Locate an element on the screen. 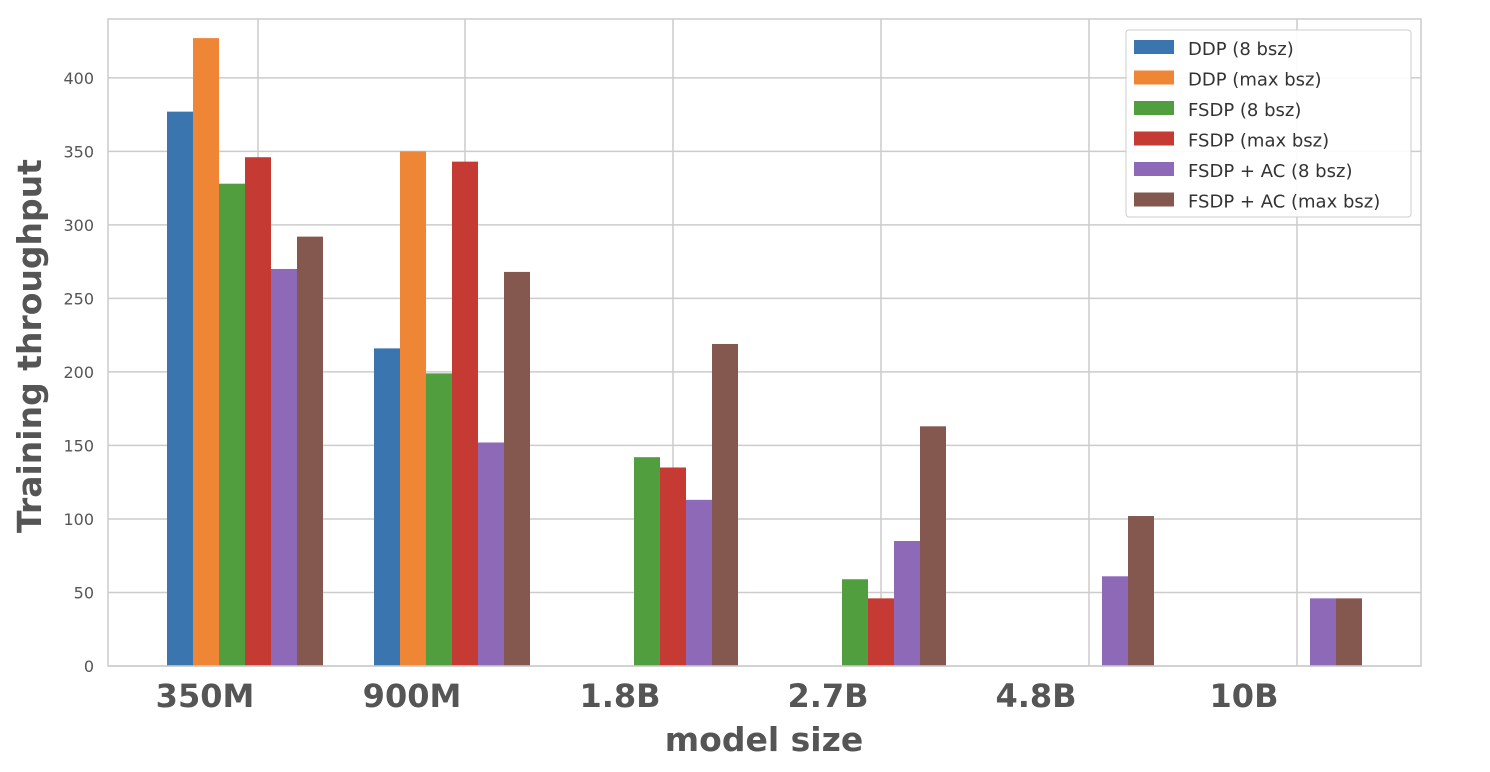  y-tick-labels: 0 50 100 150 200 250 300 350 400 is located at coordinates (78, 372).